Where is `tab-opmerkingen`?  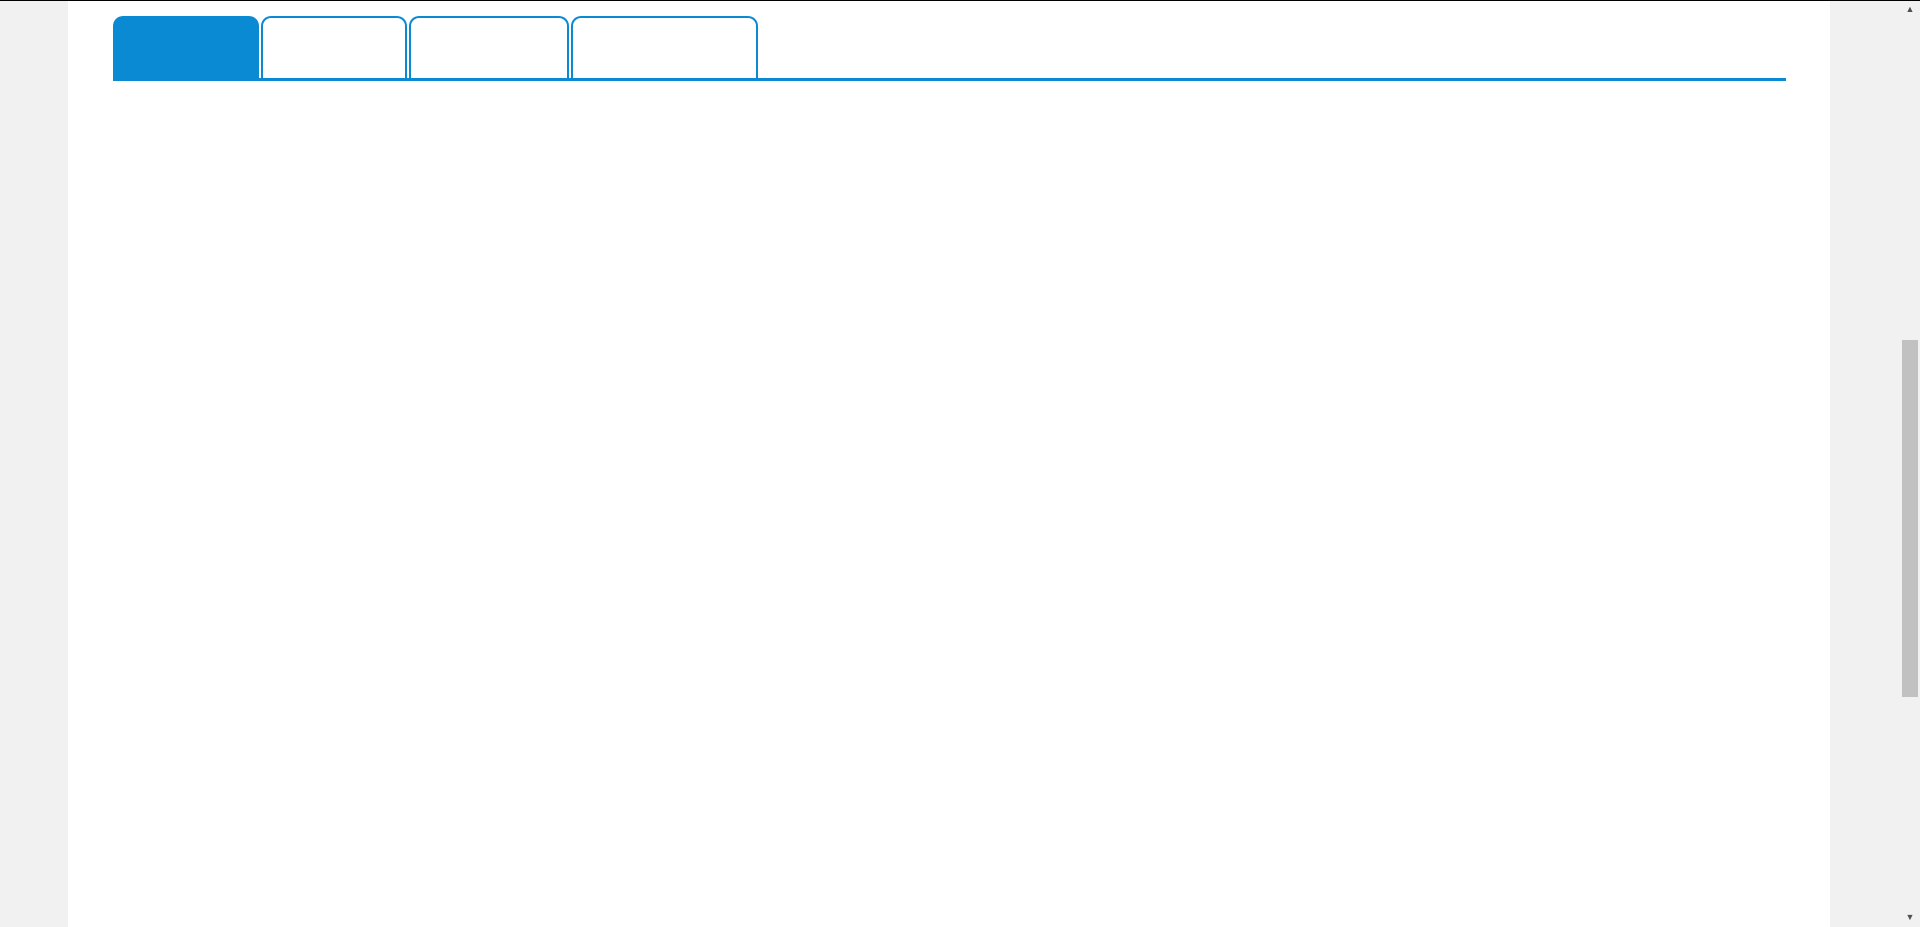
tab-opmerkingen is located at coordinates (489, 47).